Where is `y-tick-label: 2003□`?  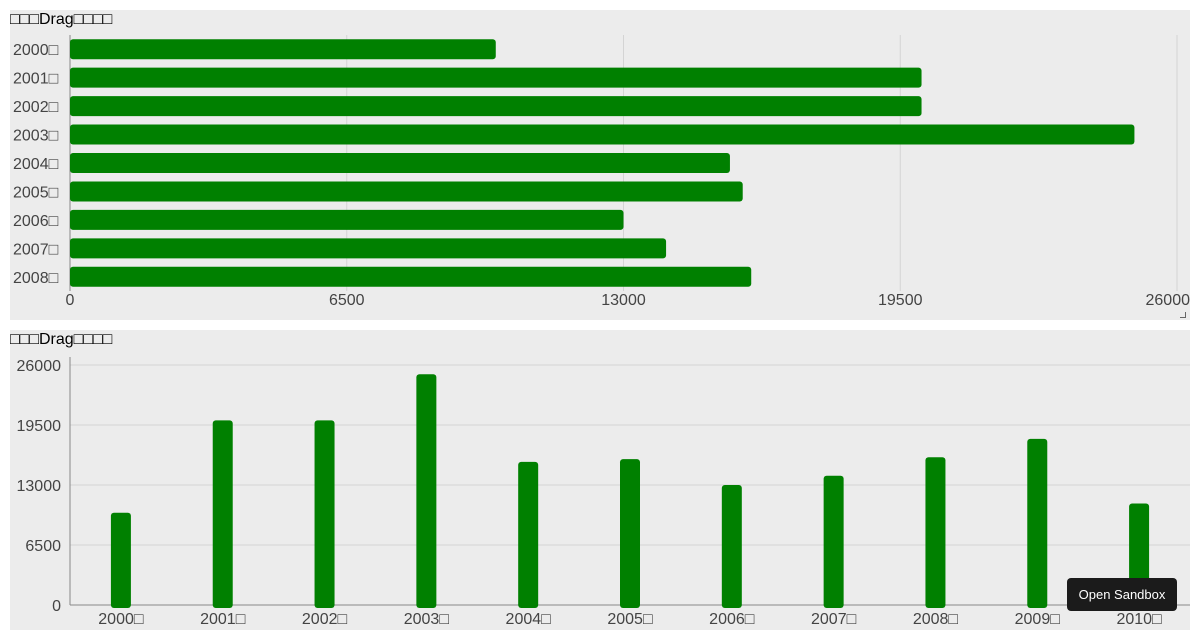 y-tick-label: 2003□ is located at coordinates (36, 136).